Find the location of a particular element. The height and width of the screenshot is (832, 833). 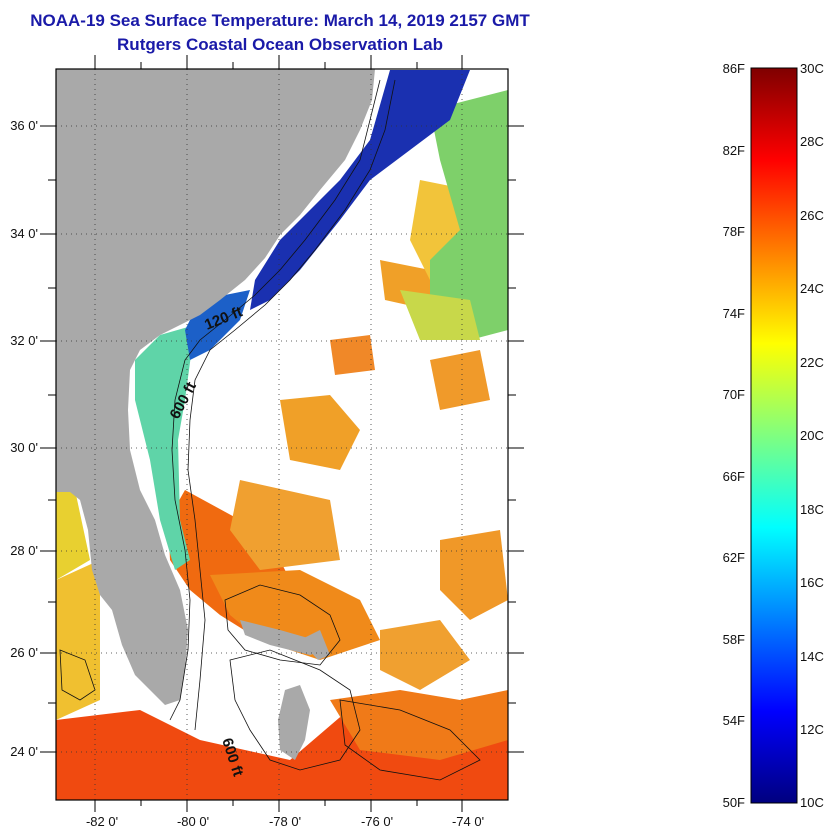

colorbar-c-26: 26C is located at coordinates (812, 215).